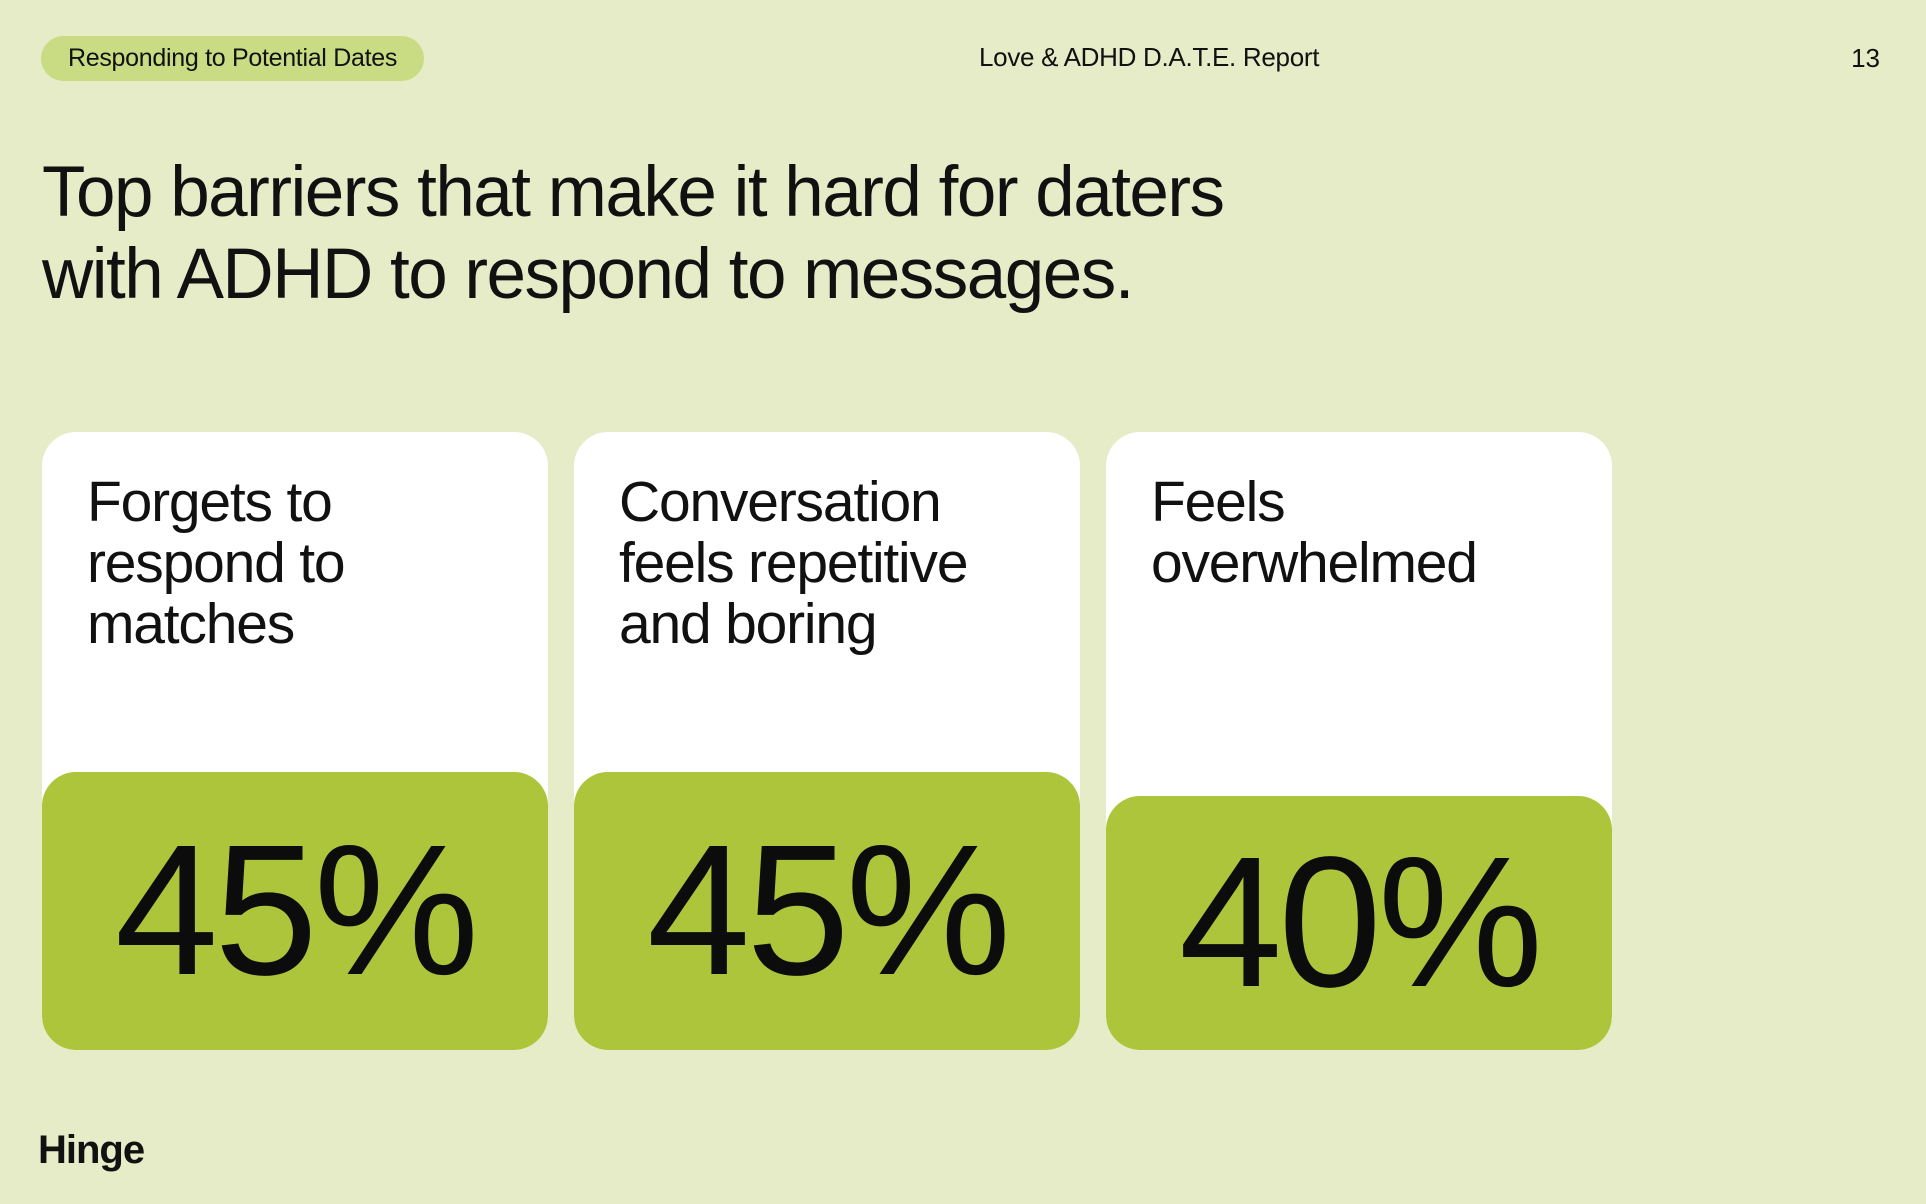 Image resolution: width=1926 pixels, height=1204 pixels. What do you see at coordinates (1218, 502) in the screenshot?
I see `card-label-line: Feels` at bounding box center [1218, 502].